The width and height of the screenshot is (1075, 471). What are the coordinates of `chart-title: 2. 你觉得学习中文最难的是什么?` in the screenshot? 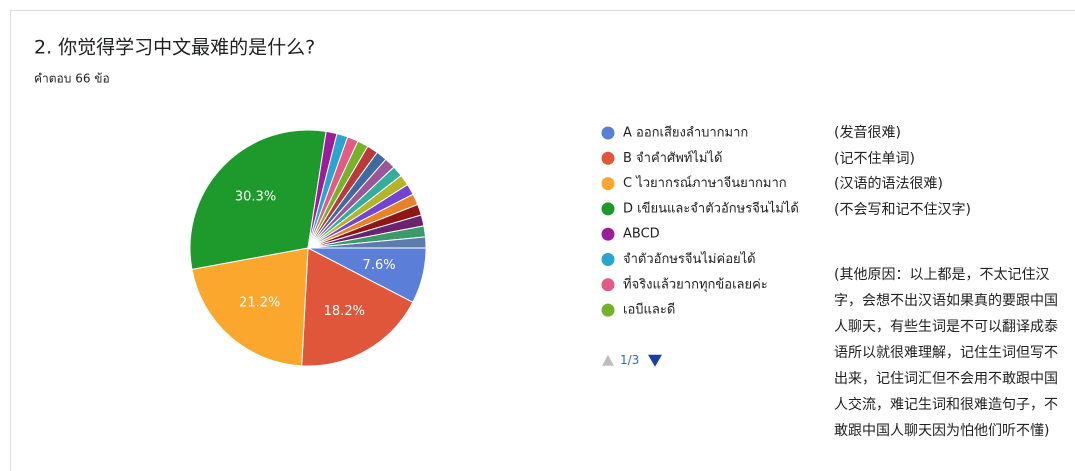 It's located at (174, 48).